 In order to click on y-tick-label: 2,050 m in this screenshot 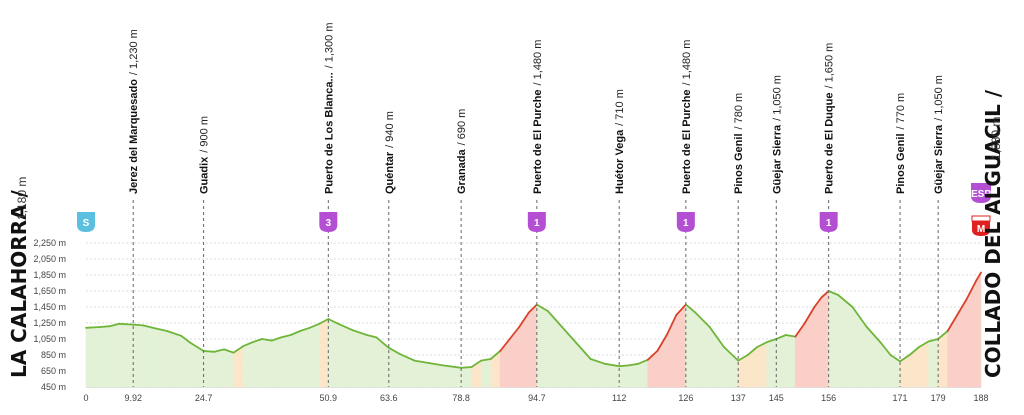, I will do `click(49, 259)`.